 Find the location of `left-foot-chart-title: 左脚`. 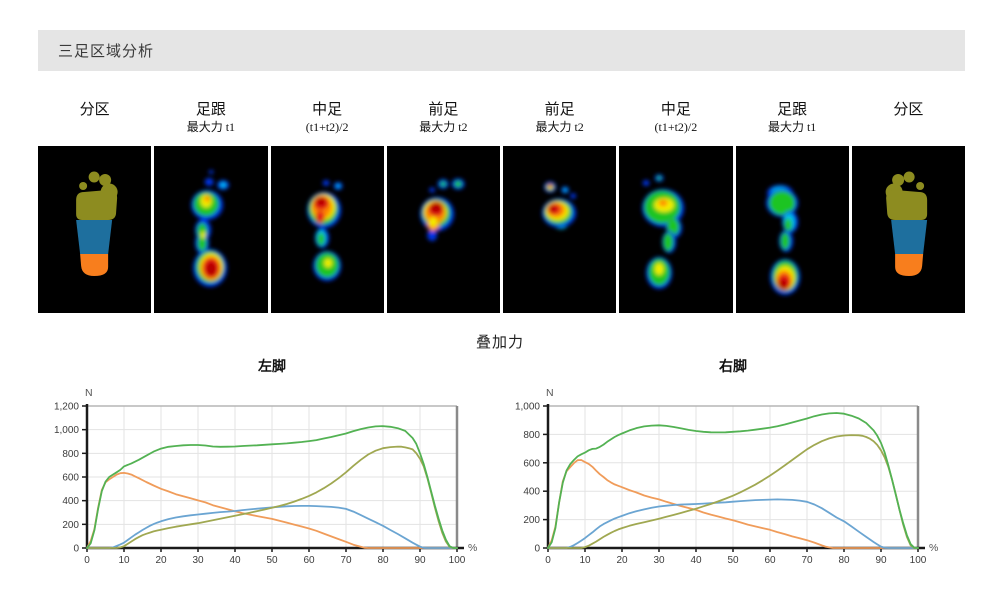

left-foot-chart-title: 左脚 is located at coordinates (272, 366).